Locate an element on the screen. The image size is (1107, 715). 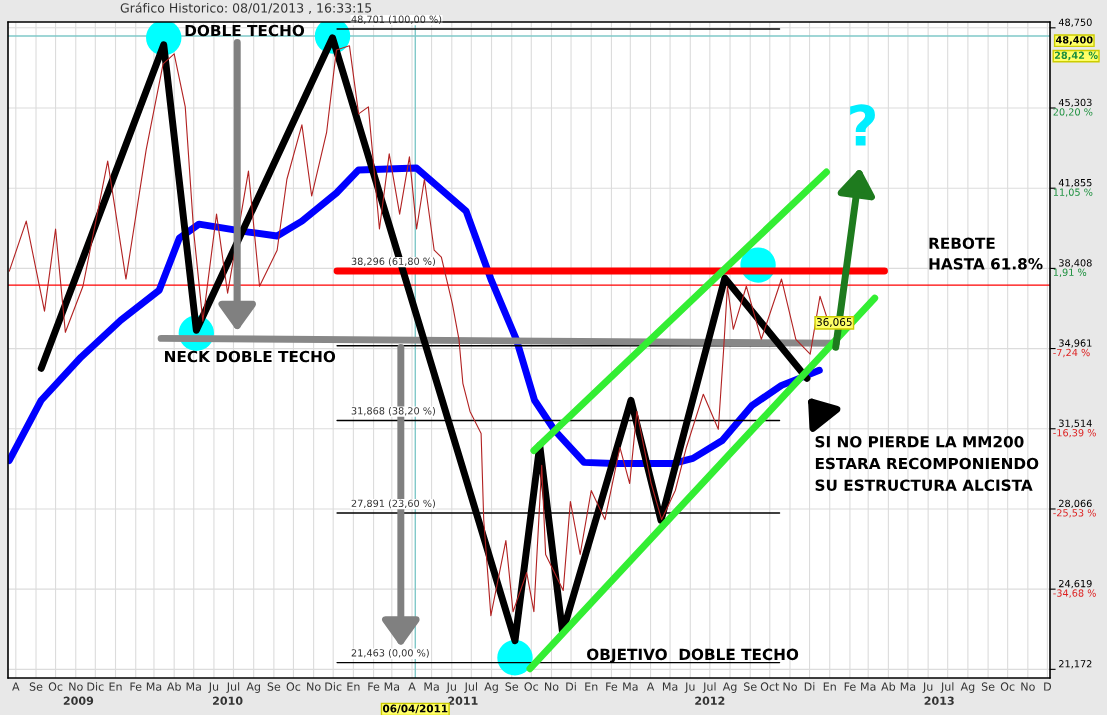
y2-tick-label: 11,05 % is located at coordinates (1073, 192).